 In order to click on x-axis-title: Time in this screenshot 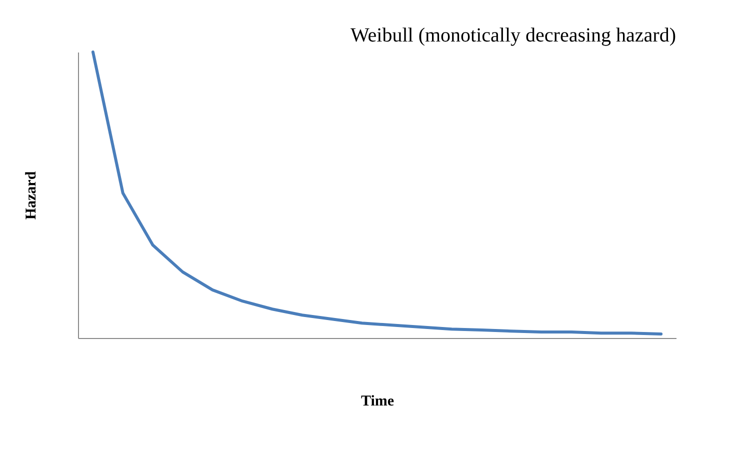, I will do `click(377, 402)`.